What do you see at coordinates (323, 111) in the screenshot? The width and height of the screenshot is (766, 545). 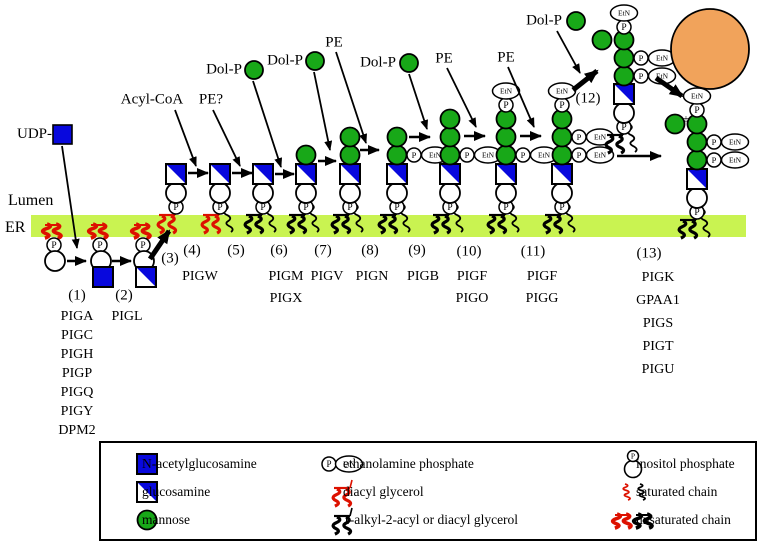 I see `dol-p-2-arrow` at bounding box center [323, 111].